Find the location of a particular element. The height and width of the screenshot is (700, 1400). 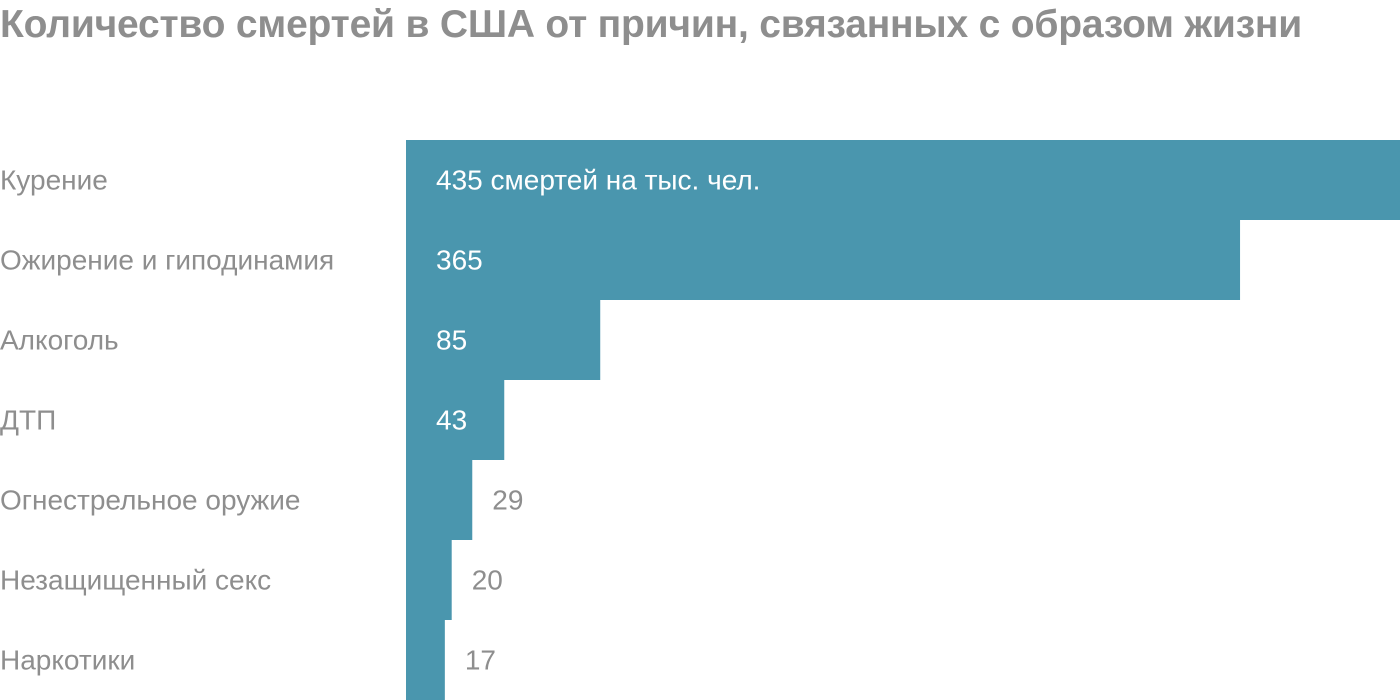

category-label: Наркотики is located at coordinates (67, 660).